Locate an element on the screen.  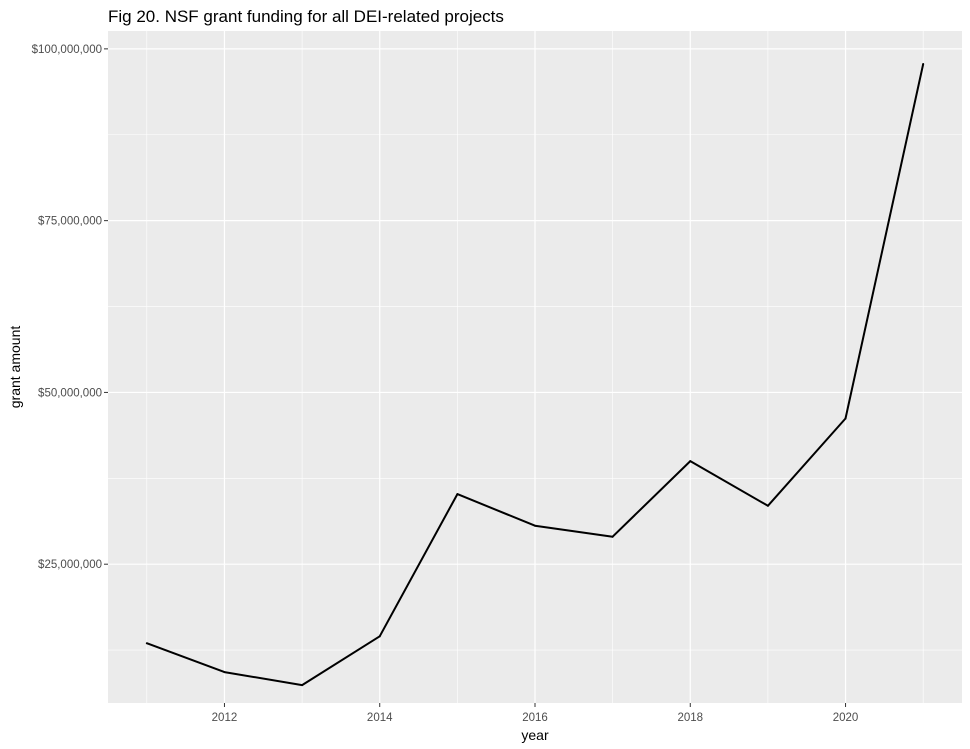
x-tick-label: 2016 is located at coordinates (535, 718).